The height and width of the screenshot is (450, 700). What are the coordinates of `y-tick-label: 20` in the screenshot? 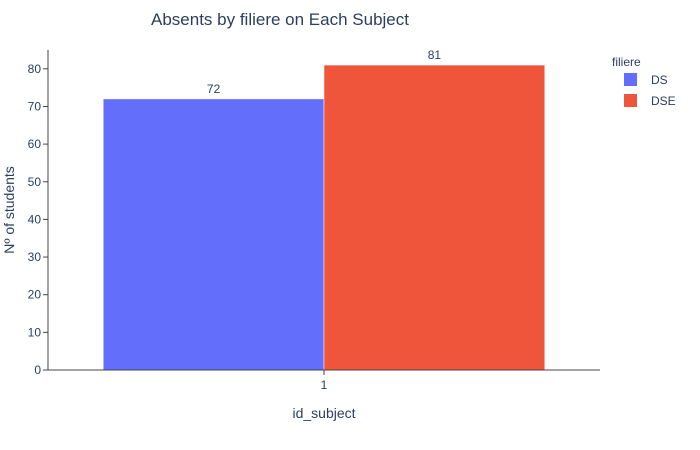 It's located at (35, 295).